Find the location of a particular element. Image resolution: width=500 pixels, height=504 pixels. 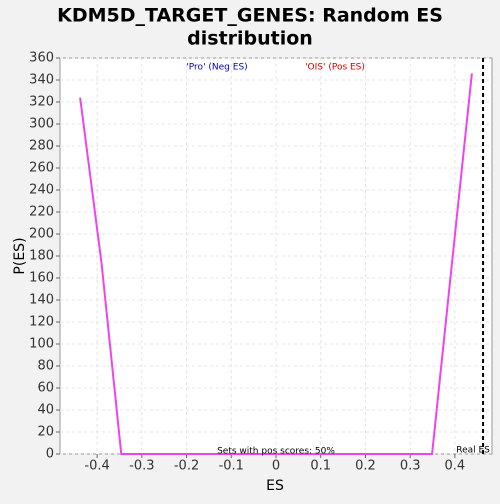

annotation: Sets with pos scores: 50% is located at coordinates (276, 452).